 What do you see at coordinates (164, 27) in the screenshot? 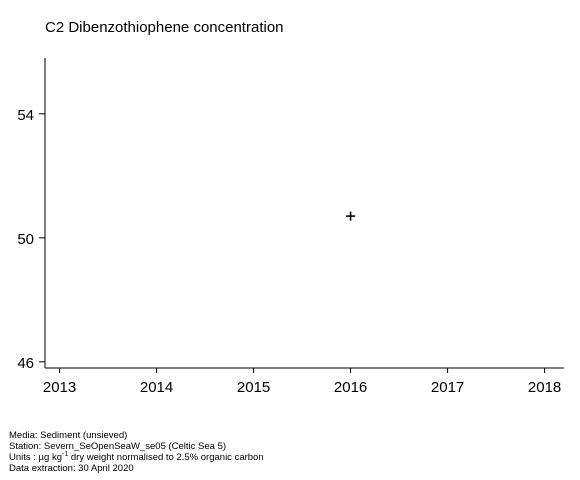
I see `chart-title: C2 Dibenzothiophene concentration` at bounding box center [164, 27].